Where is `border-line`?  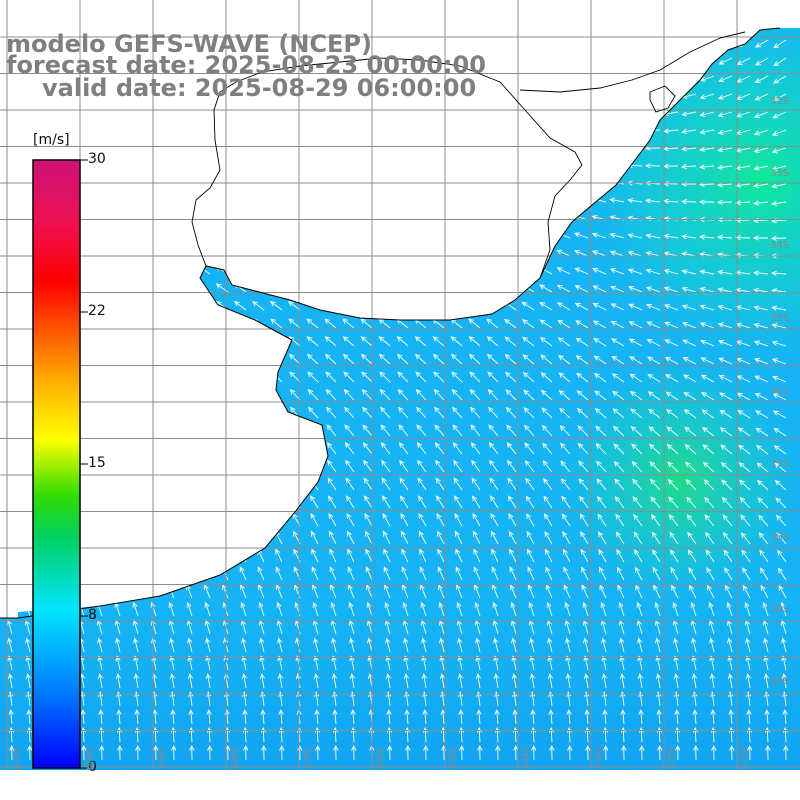
border-line is located at coordinates (387, 168).